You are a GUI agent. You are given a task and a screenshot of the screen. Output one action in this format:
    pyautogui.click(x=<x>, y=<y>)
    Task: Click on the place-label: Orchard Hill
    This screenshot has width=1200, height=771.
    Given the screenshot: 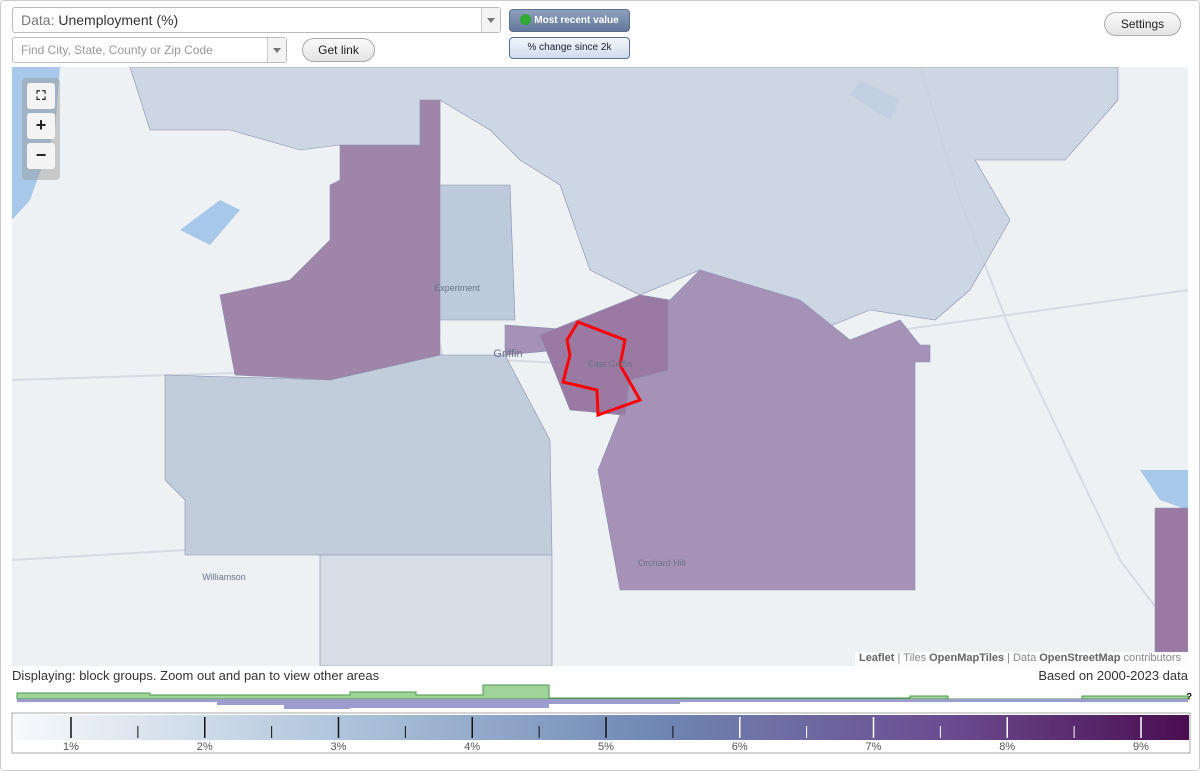 What is the action you would take?
    pyautogui.click(x=662, y=563)
    